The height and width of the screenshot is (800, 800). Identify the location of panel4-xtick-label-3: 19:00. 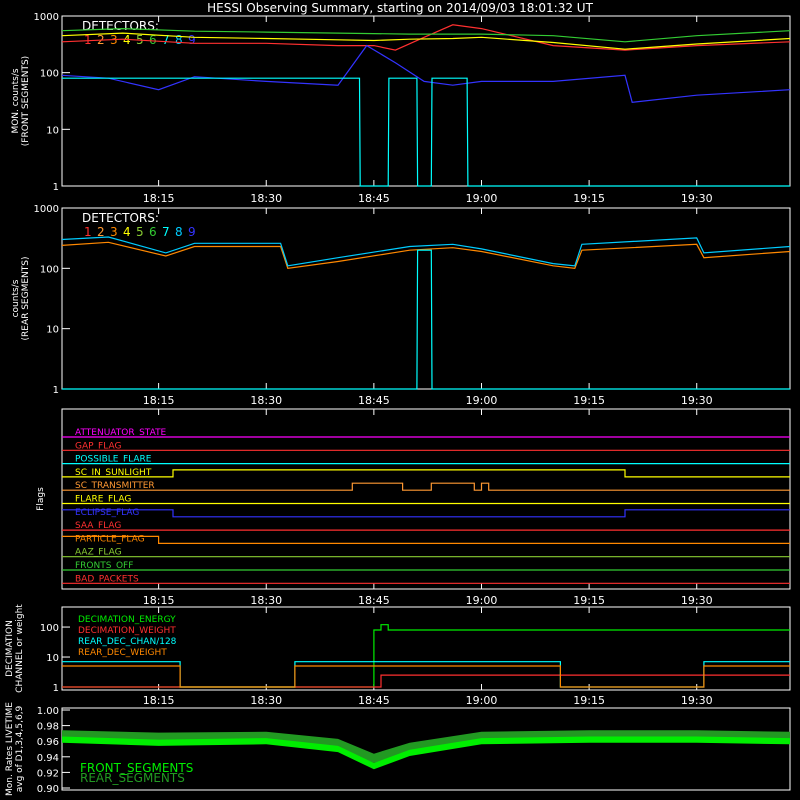
(482, 700).